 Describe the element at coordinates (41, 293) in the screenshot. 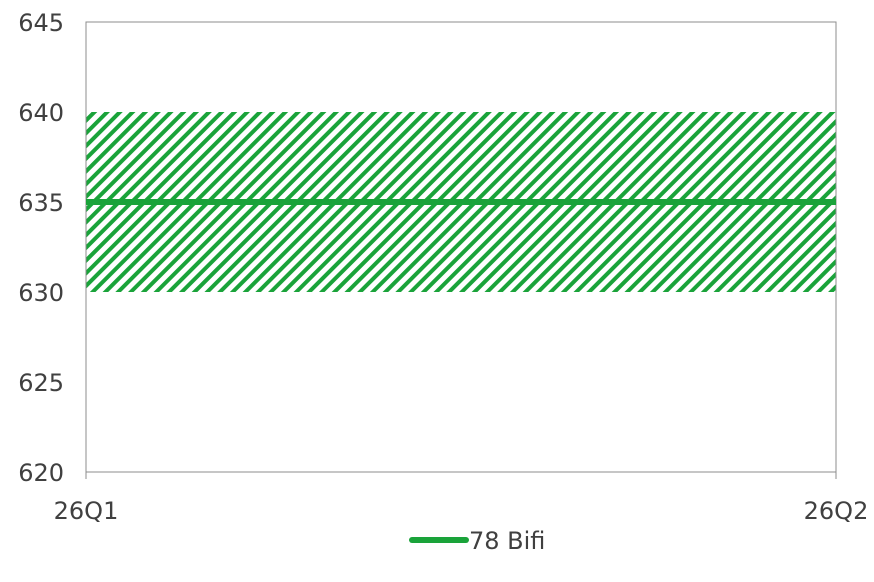

I see `y-tick-label: 630` at that location.